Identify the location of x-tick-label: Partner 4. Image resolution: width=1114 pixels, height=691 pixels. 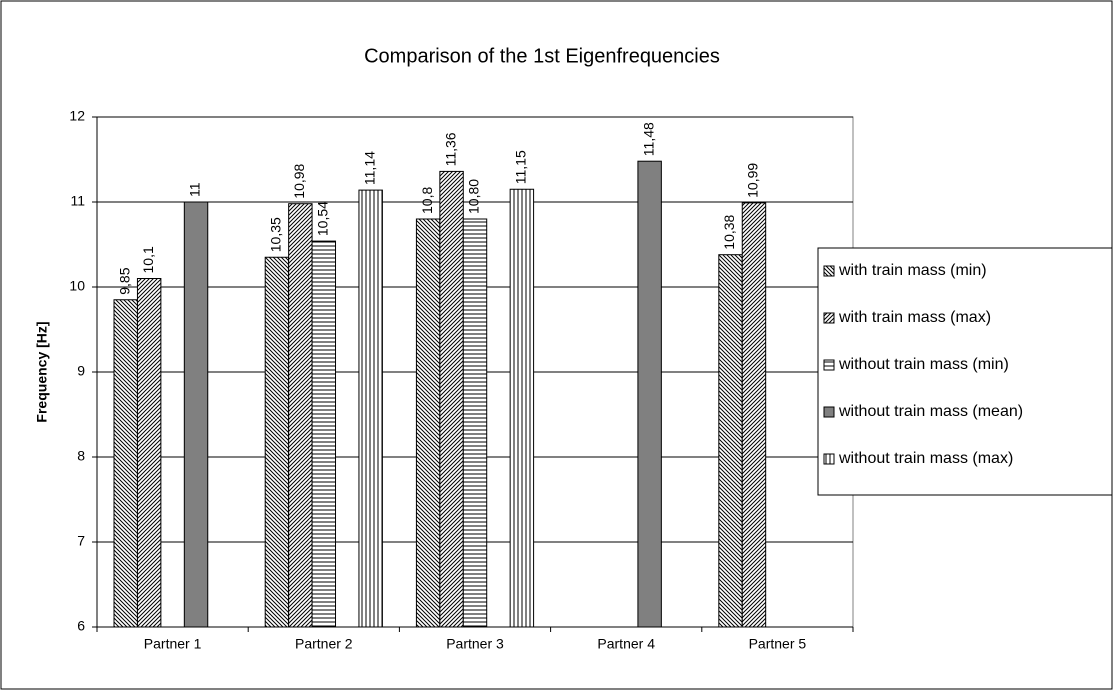
(626, 644).